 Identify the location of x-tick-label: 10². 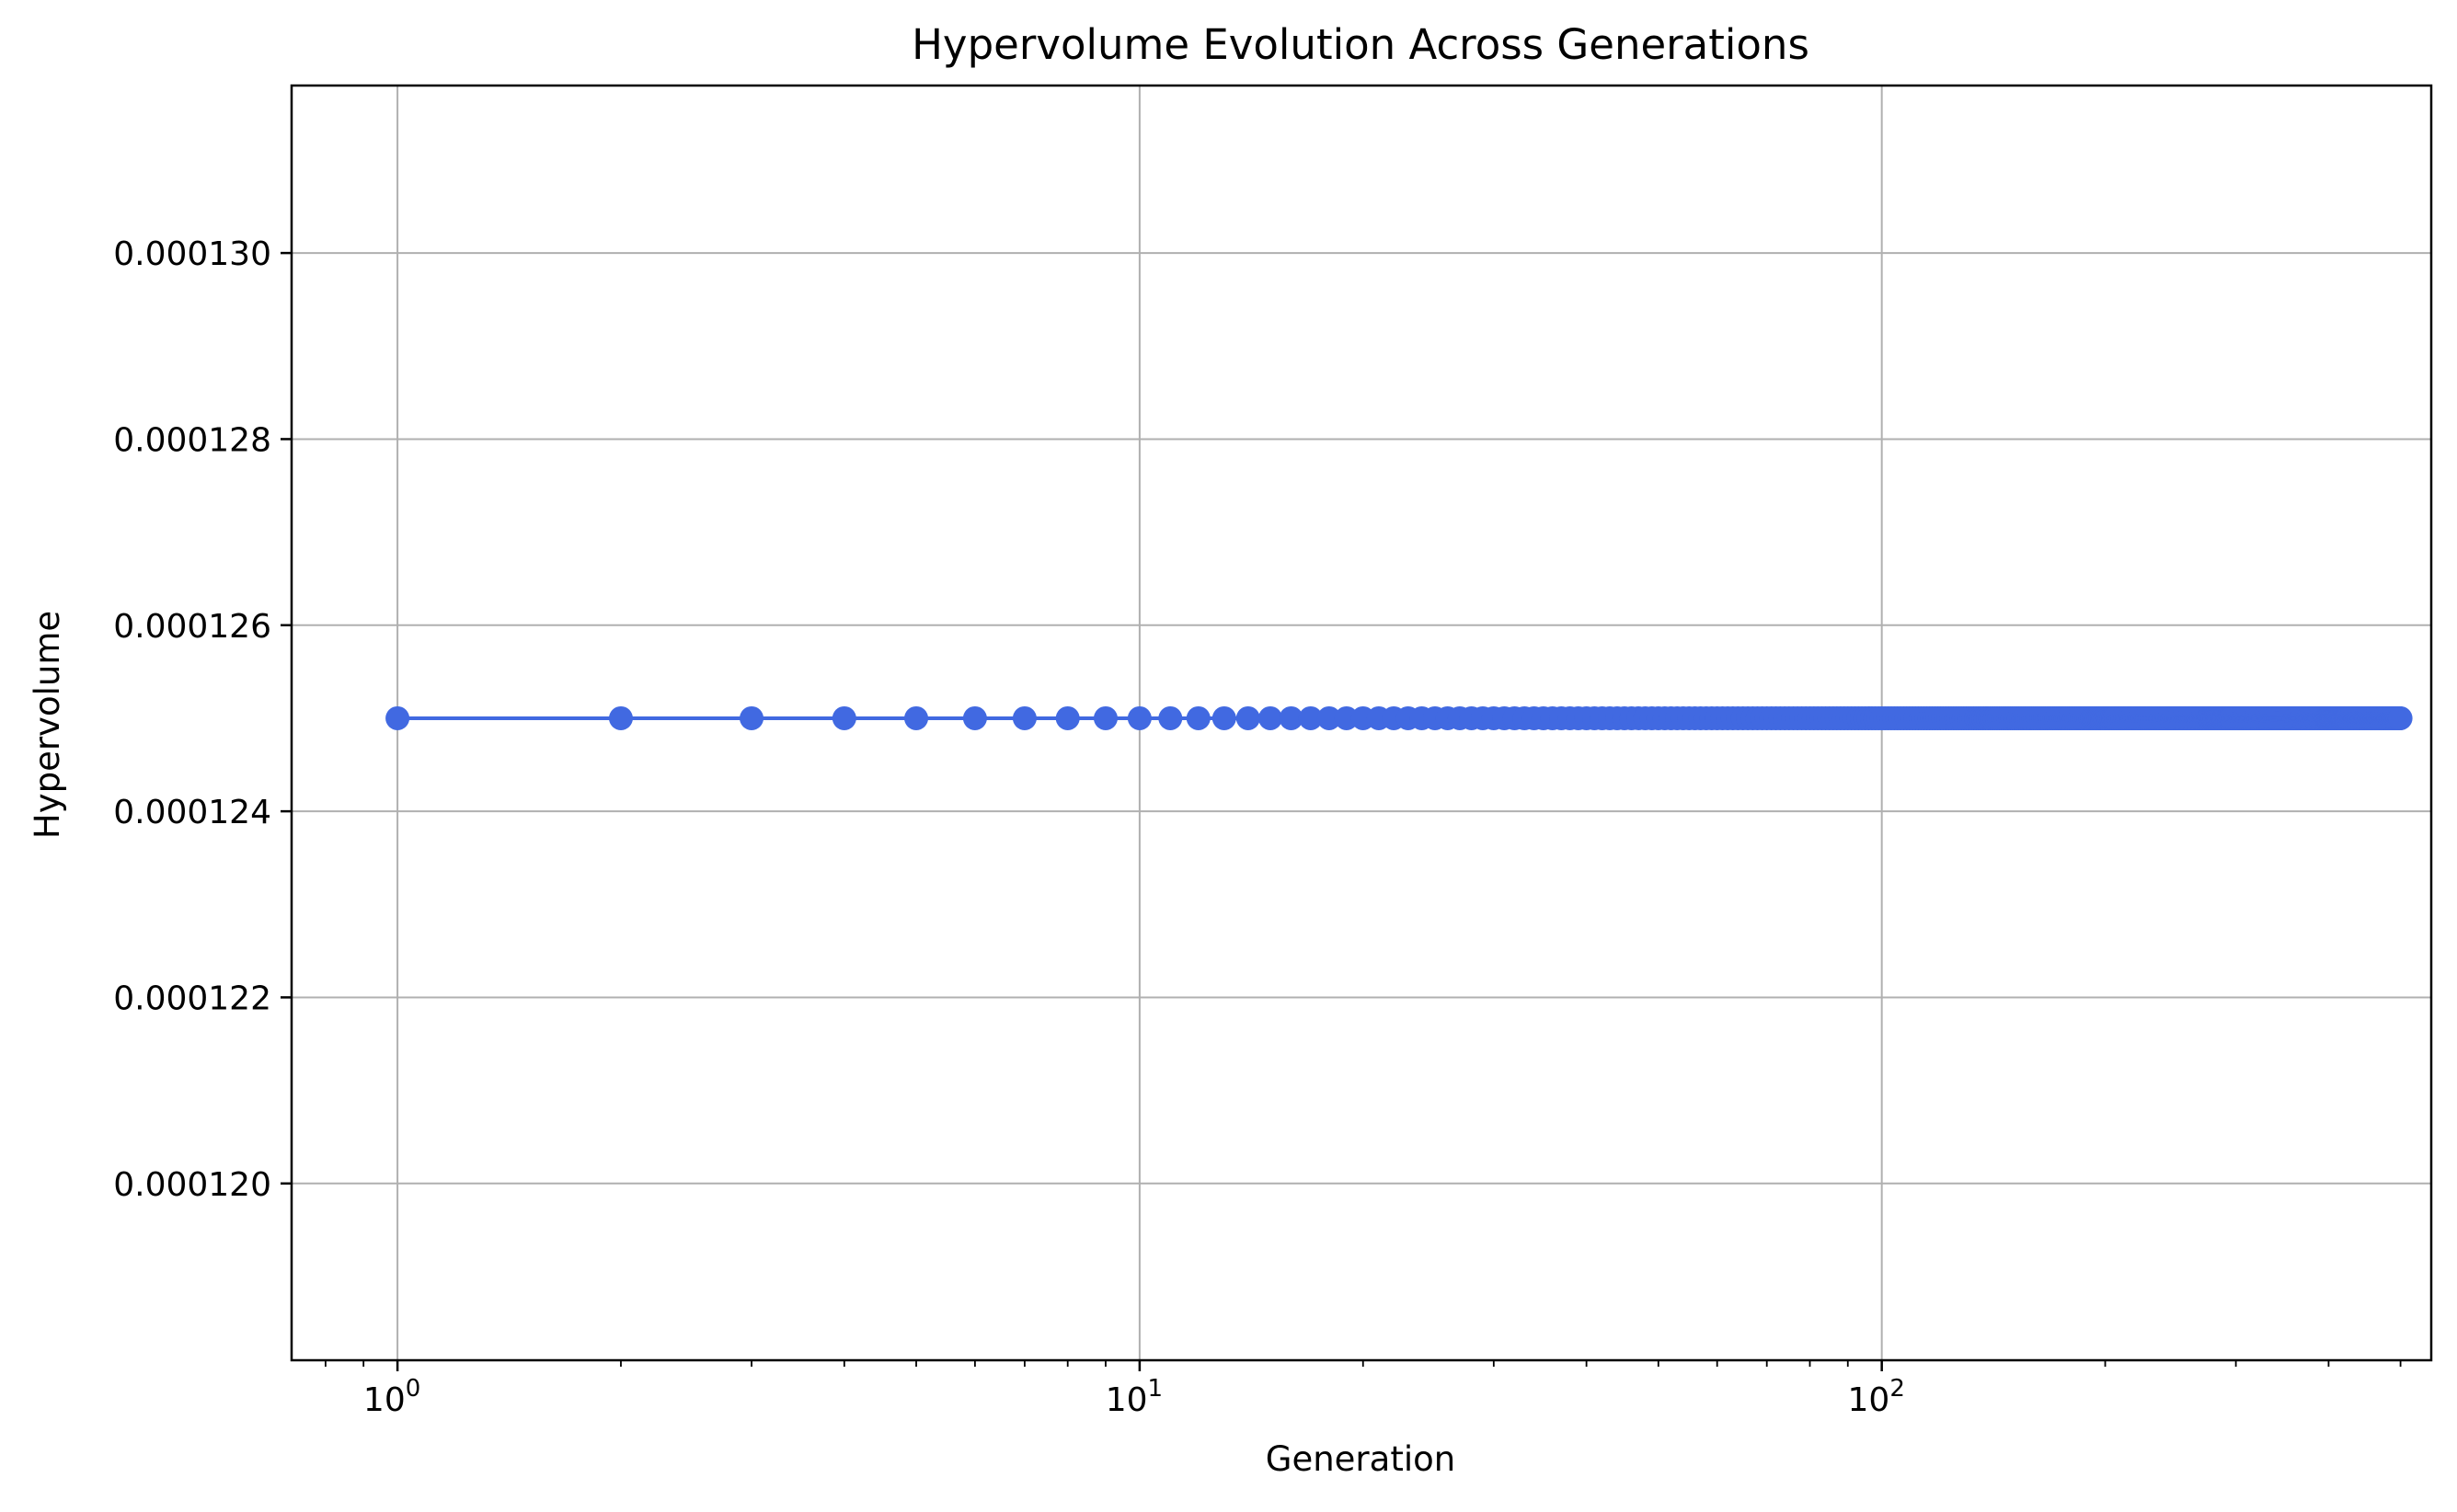
(1876, 1397).